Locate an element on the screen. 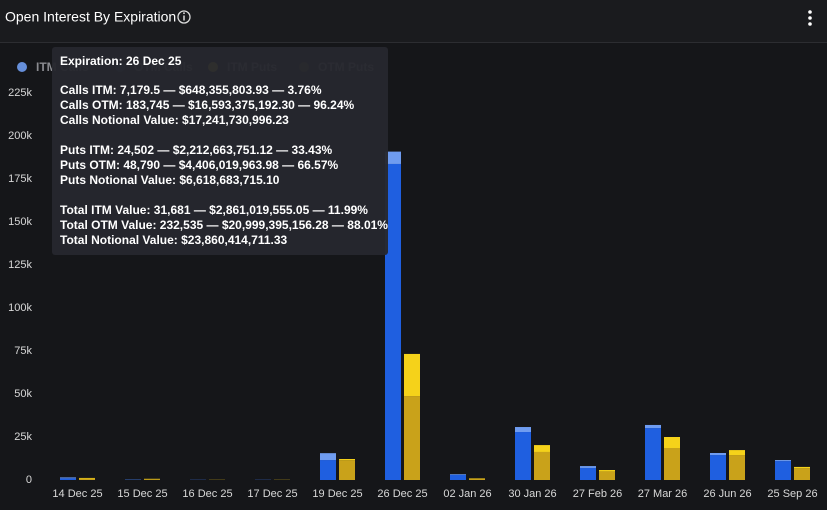  y-tick-label: 200k is located at coordinates (20, 136).